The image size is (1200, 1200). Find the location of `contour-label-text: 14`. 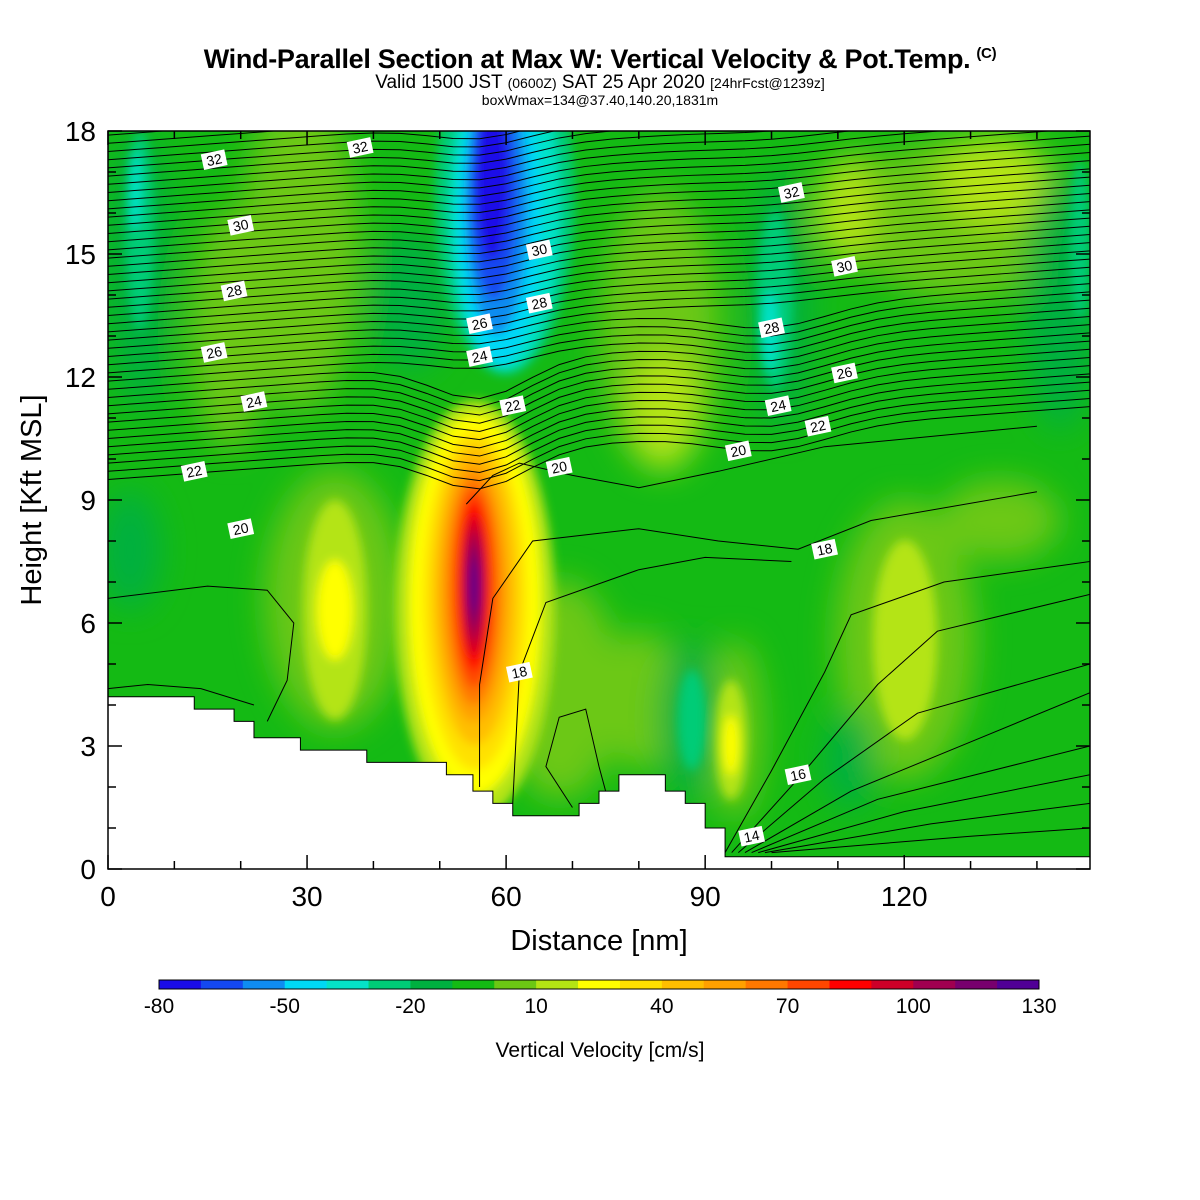

contour-label-text: 14 is located at coordinates (751, 836).